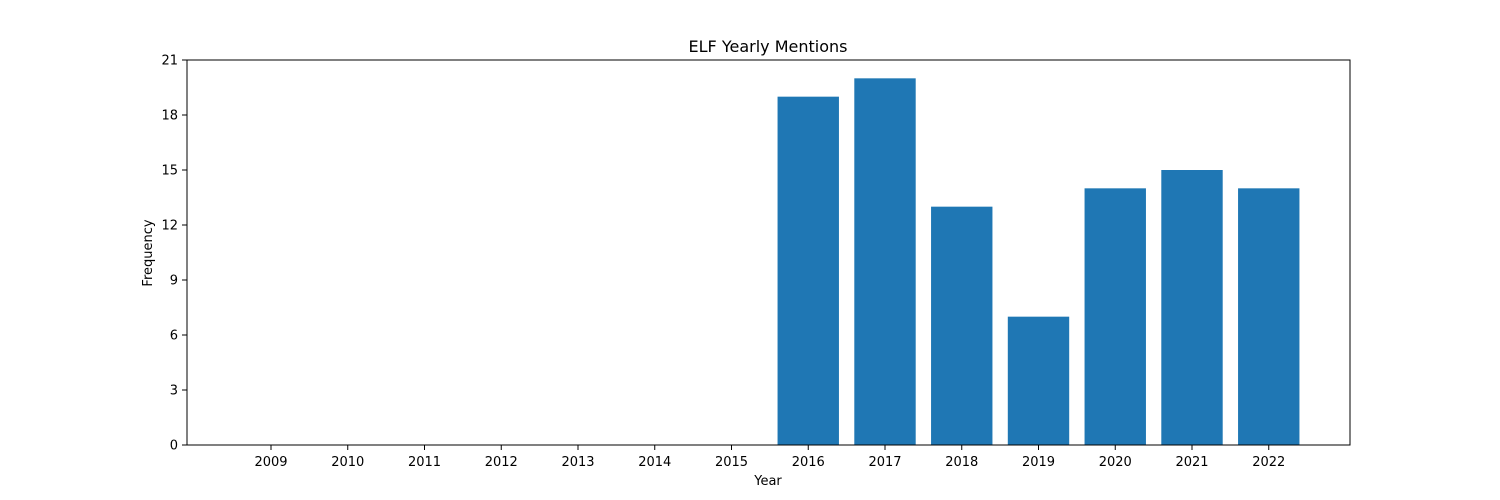 The width and height of the screenshot is (1500, 500). What do you see at coordinates (768, 46) in the screenshot?
I see `chart-title: ELF Yearly Mentions` at bounding box center [768, 46].